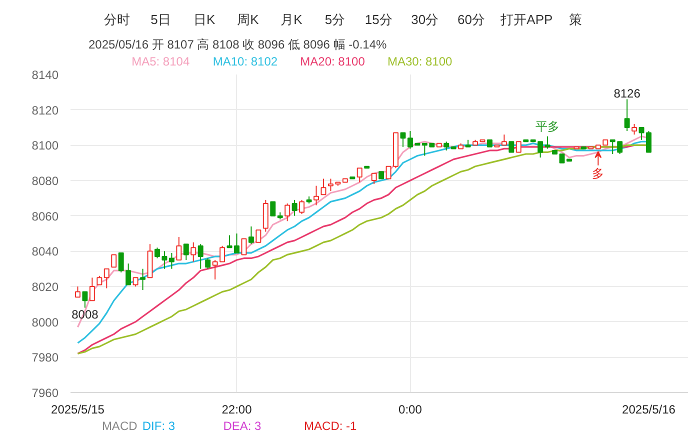  What do you see at coordinates (378, 19) in the screenshot?
I see `text: 15分` at bounding box center [378, 19].